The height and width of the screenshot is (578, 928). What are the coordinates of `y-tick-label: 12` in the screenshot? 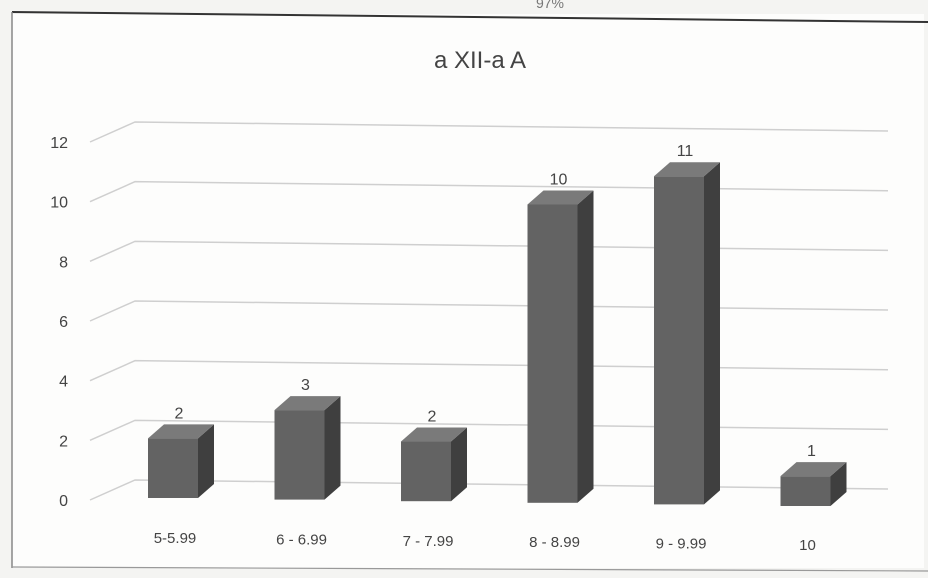 It's located at (59, 143).